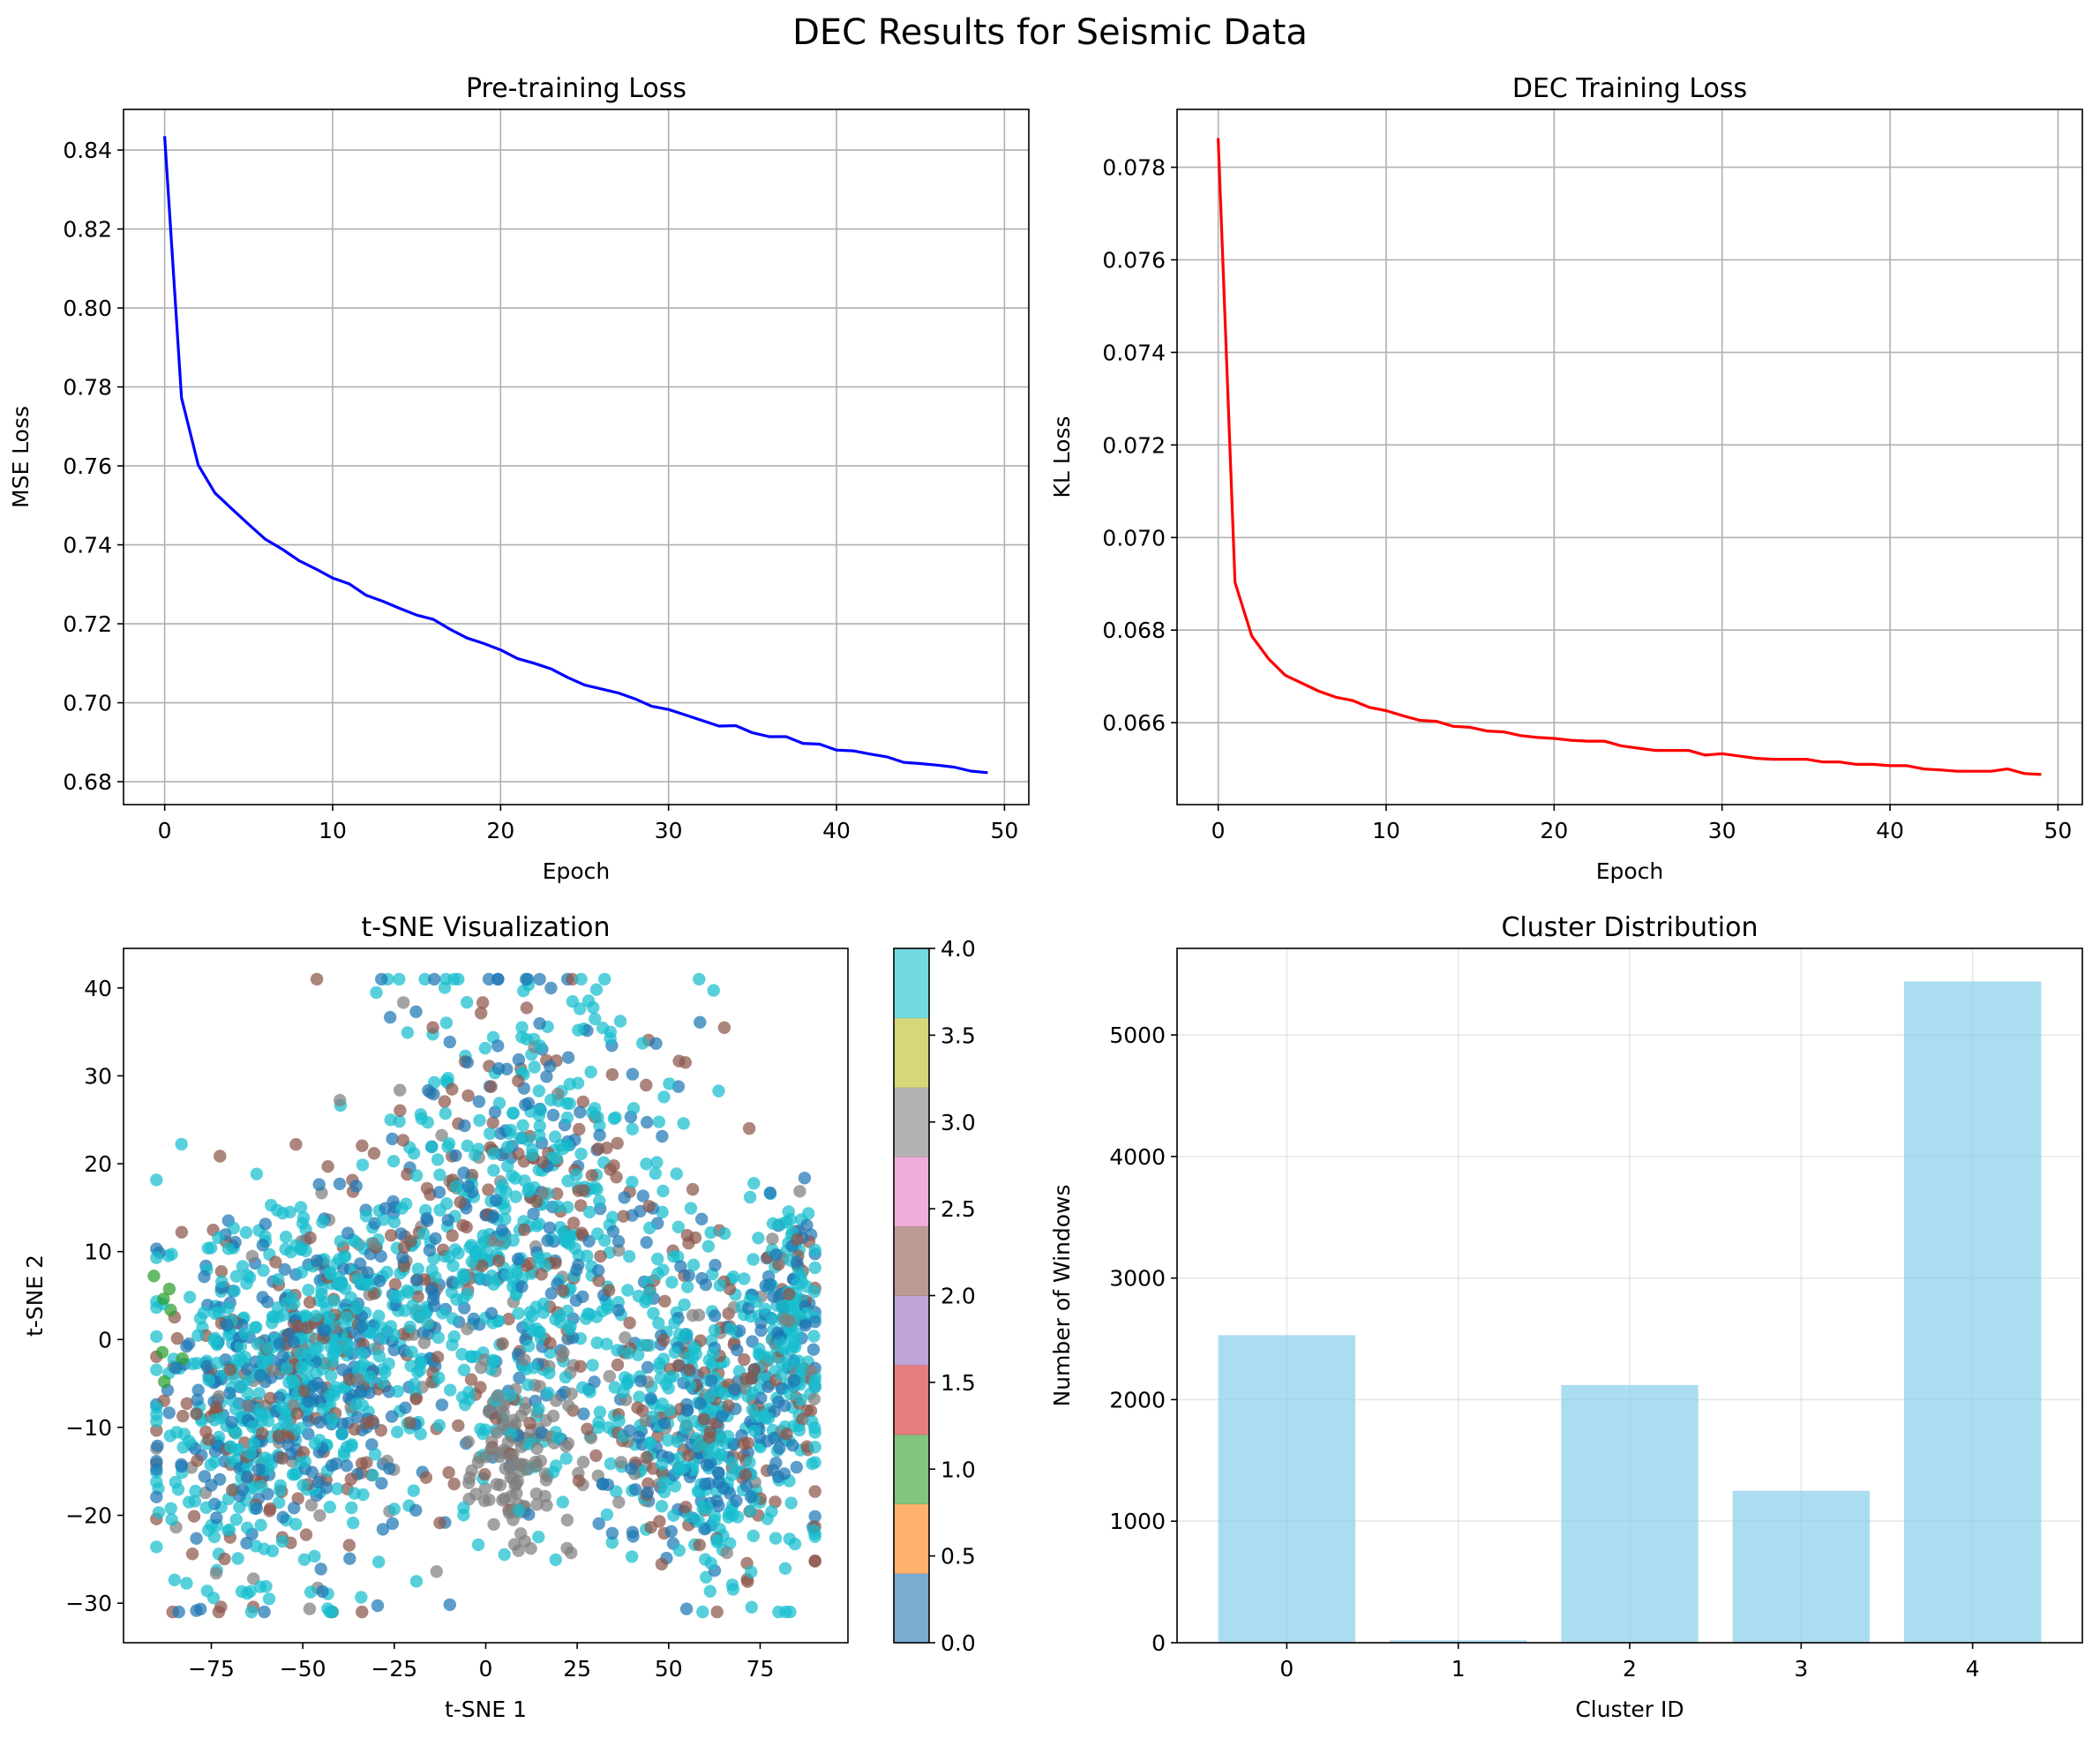  I want to click on pretraining-title: Pre-training Loss, so click(576, 88).